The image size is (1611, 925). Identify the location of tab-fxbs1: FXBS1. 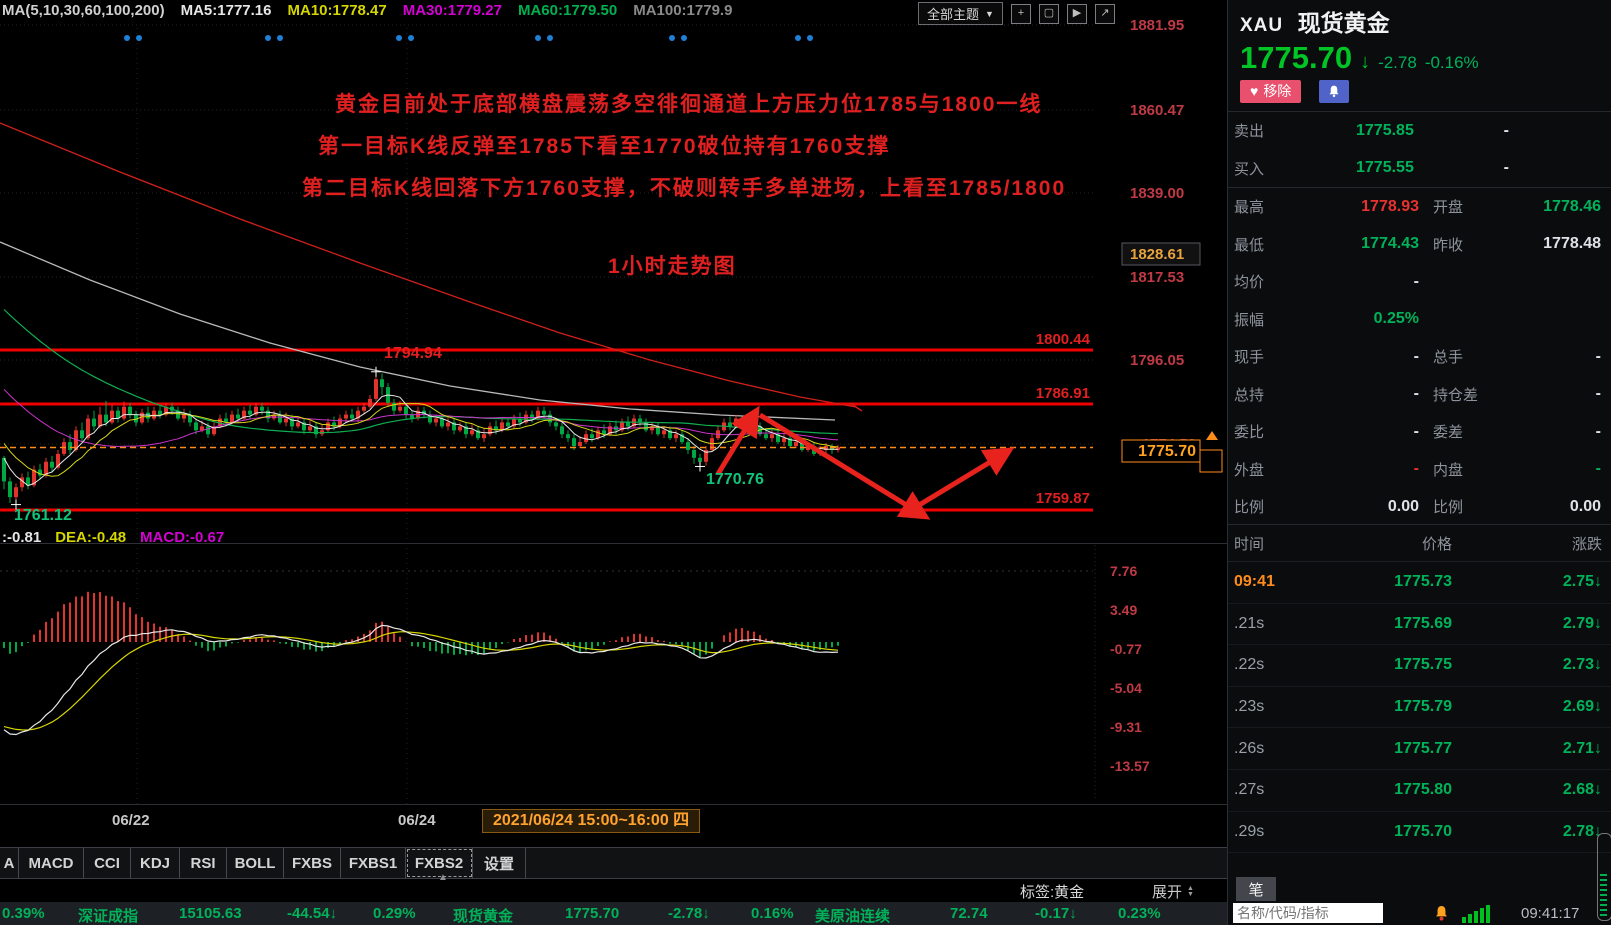
(373, 863).